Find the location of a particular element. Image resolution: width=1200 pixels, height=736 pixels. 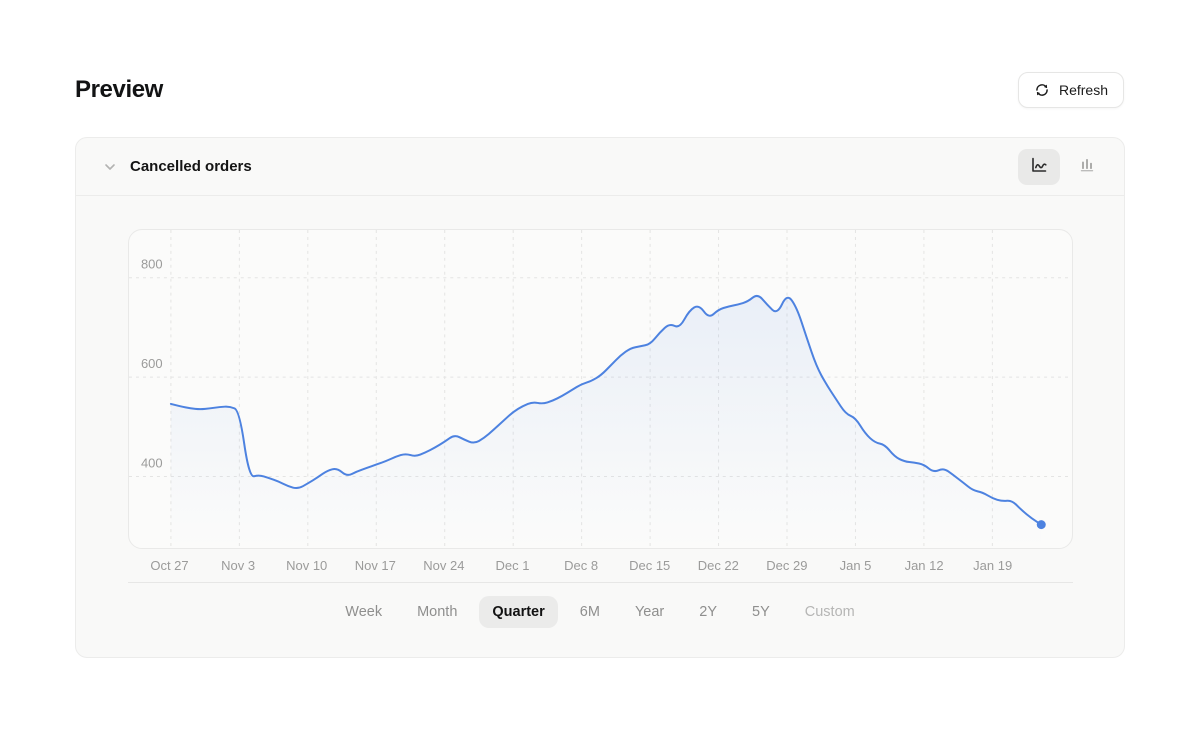

range-selector: Week Month Quarter 6M Year 2Y 5Y Custom is located at coordinates (600, 612).